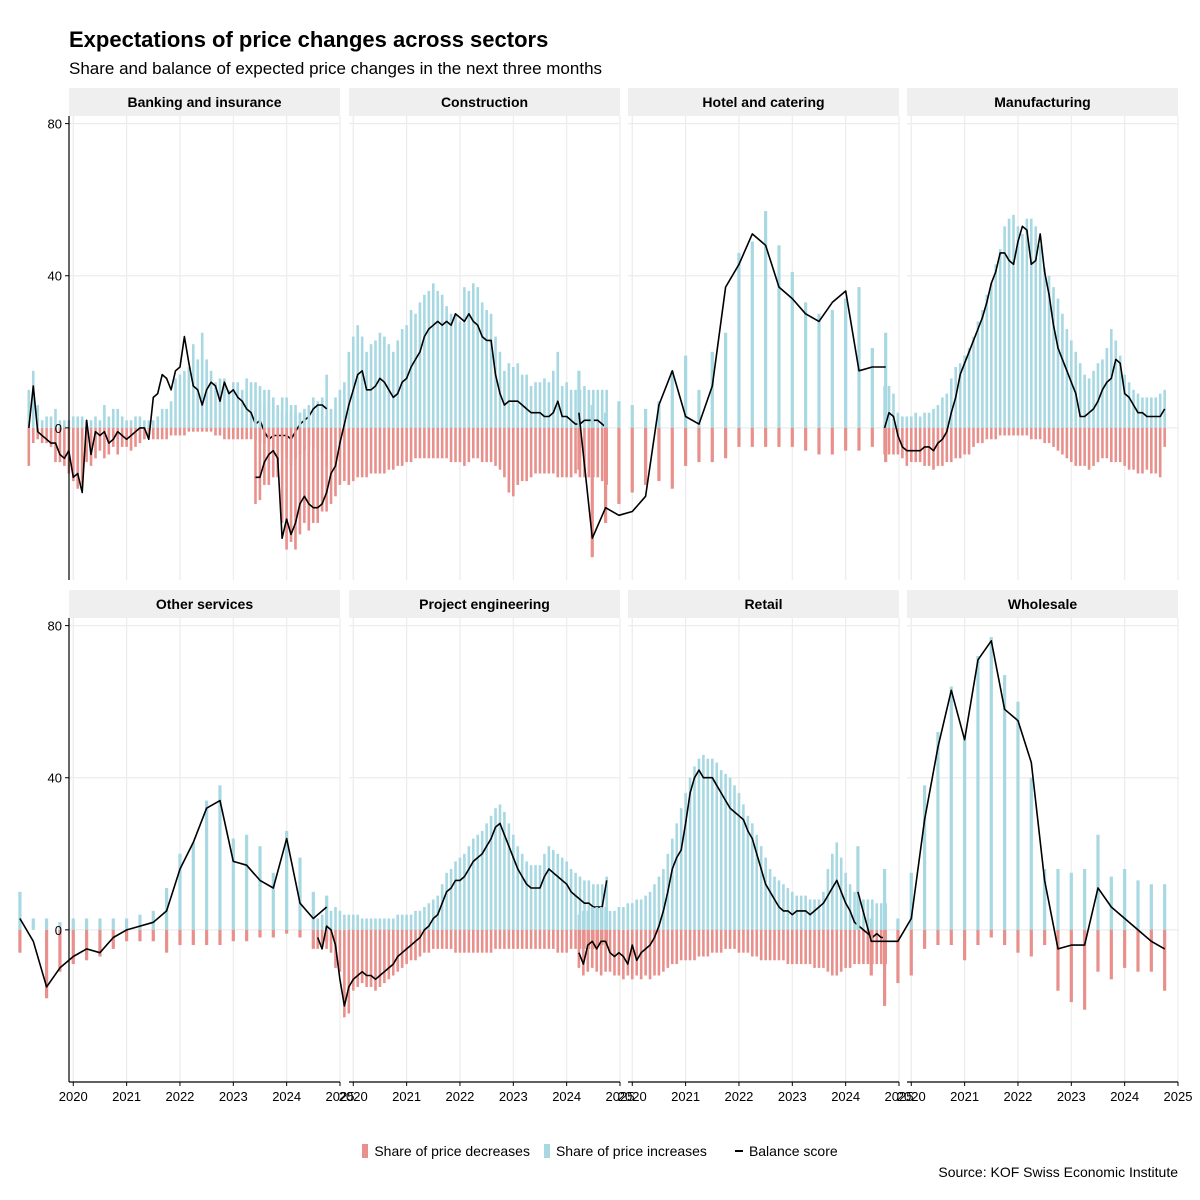 The width and height of the screenshot is (1200, 1200). Describe the element at coordinates (1024, 338) in the screenshot. I see `balance-line` at that location.